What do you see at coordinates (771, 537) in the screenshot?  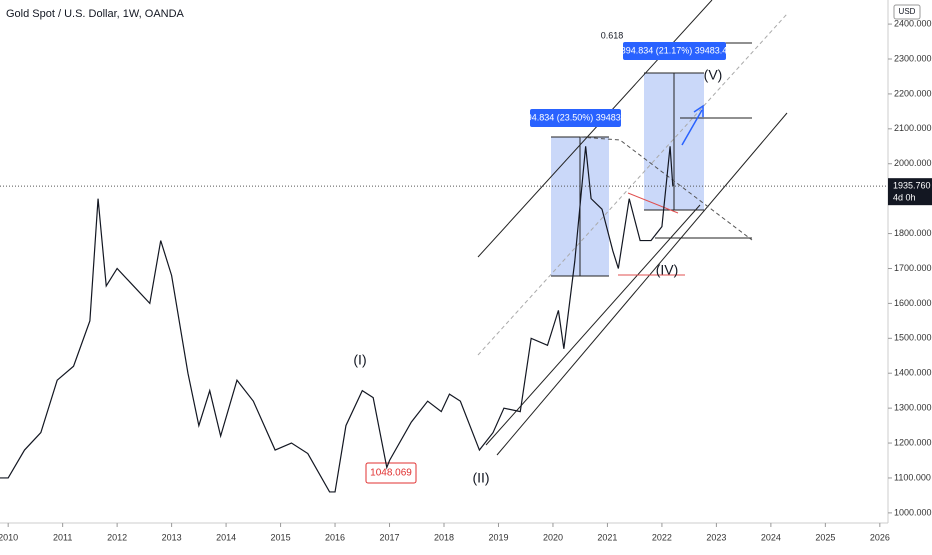 I see `x-tick-label: 2024` at bounding box center [771, 537].